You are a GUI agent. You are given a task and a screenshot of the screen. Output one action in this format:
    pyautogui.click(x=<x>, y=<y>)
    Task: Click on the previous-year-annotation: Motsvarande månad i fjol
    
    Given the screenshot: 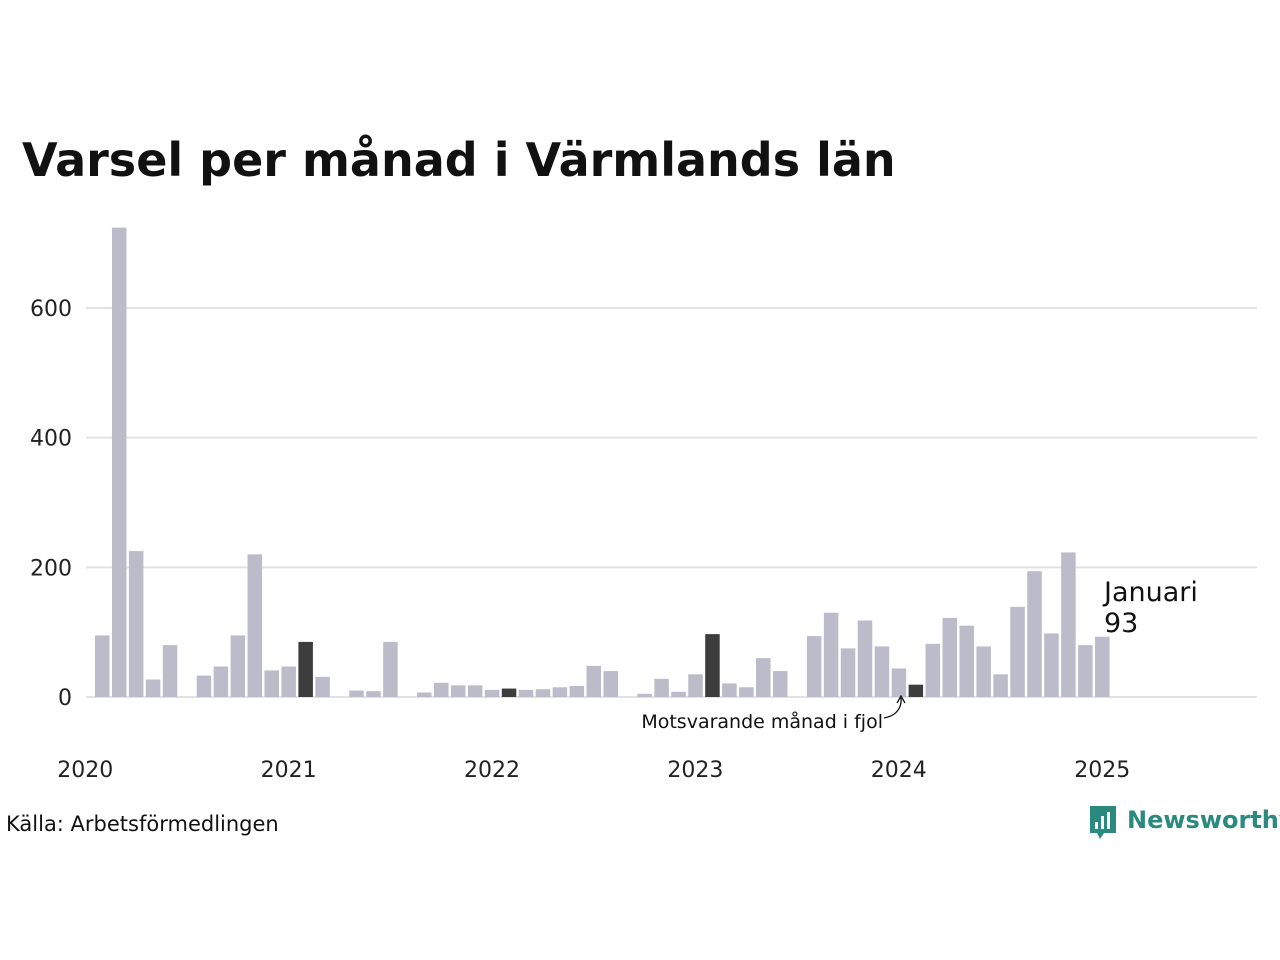 What is the action you would take?
    pyautogui.click(x=762, y=721)
    